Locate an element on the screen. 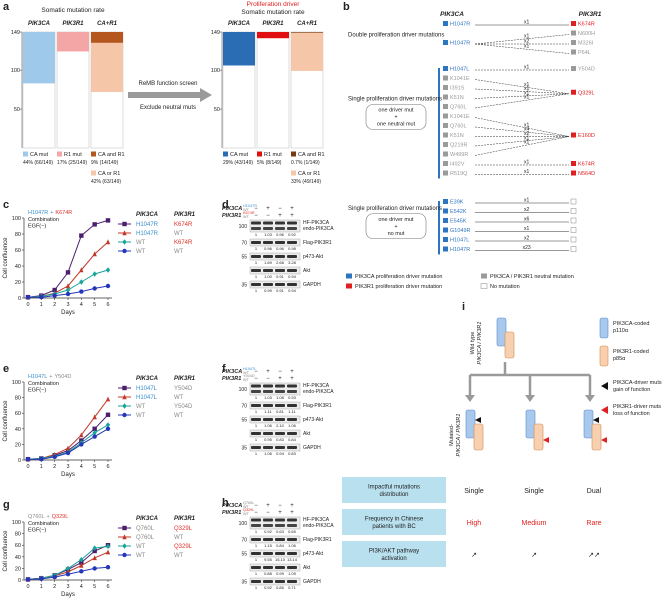 Image resolution: width=669 pixels, height=599 pixels. annotation-part: H1047L is located at coordinates (37, 377).